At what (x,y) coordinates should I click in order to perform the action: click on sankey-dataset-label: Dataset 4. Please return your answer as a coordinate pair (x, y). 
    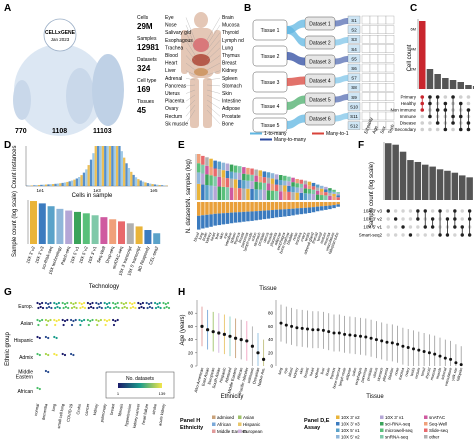
    Looking at the image, I should click on (320, 82).